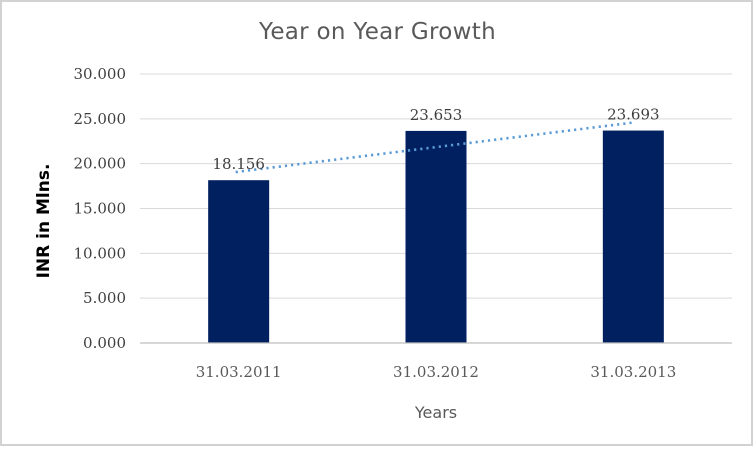  Describe the element at coordinates (100, 74) in the screenshot. I see `y-tick-label: 30.000` at that location.